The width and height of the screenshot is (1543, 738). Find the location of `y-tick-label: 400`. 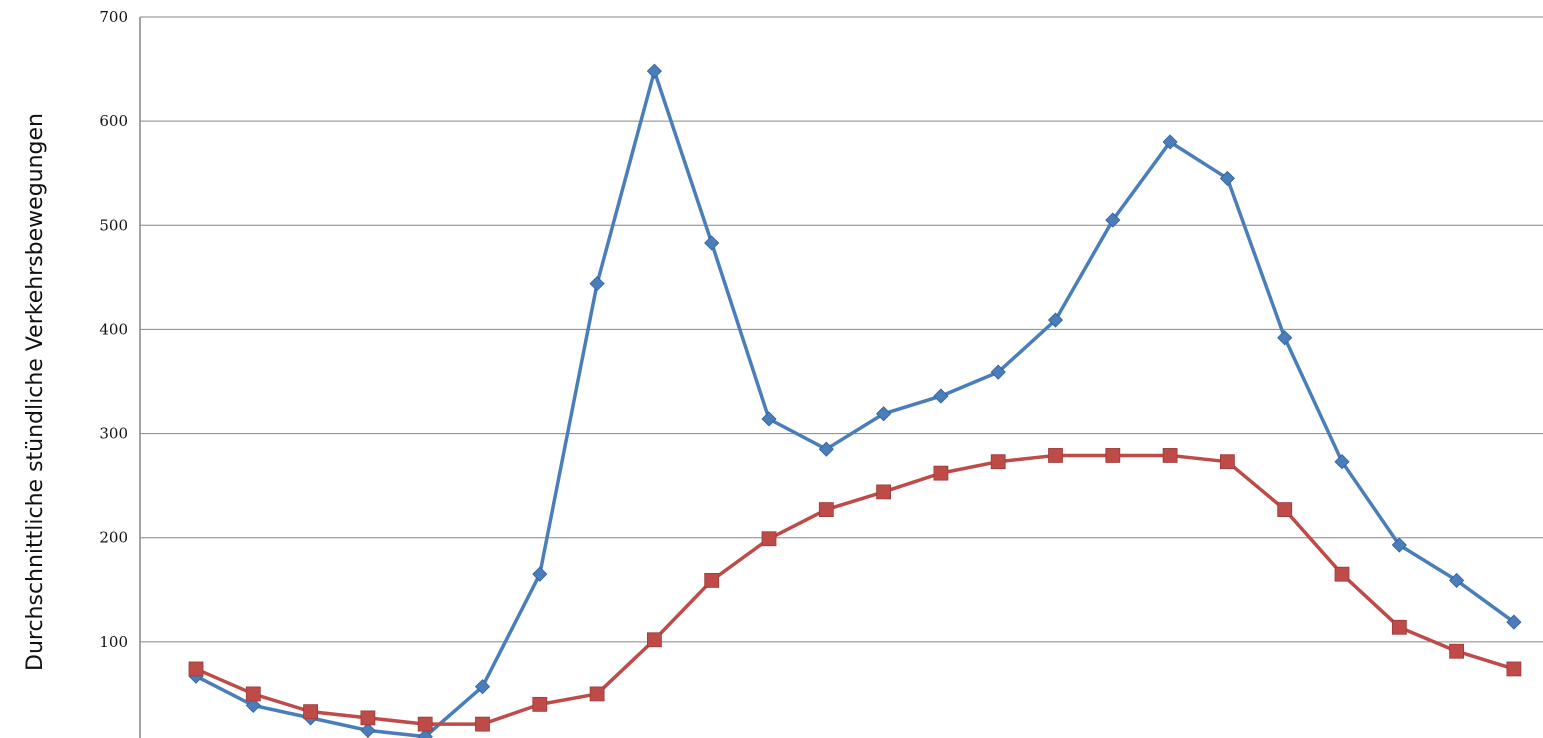

y-tick-label: 400 is located at coordinates (113, 329).